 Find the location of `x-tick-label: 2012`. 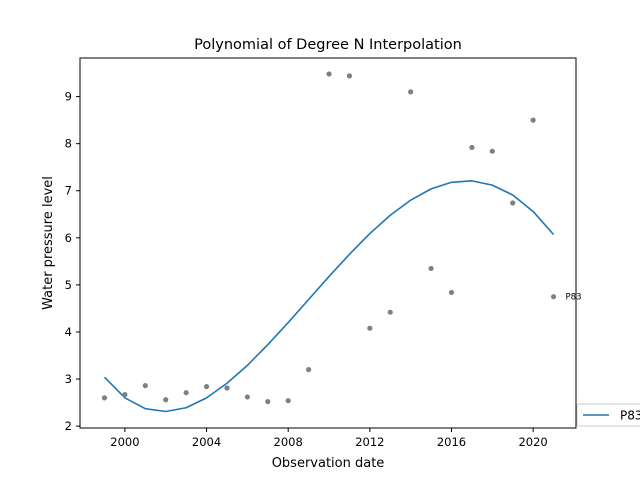

x-tick-label: 2012 is located at coordinates (369, 442).